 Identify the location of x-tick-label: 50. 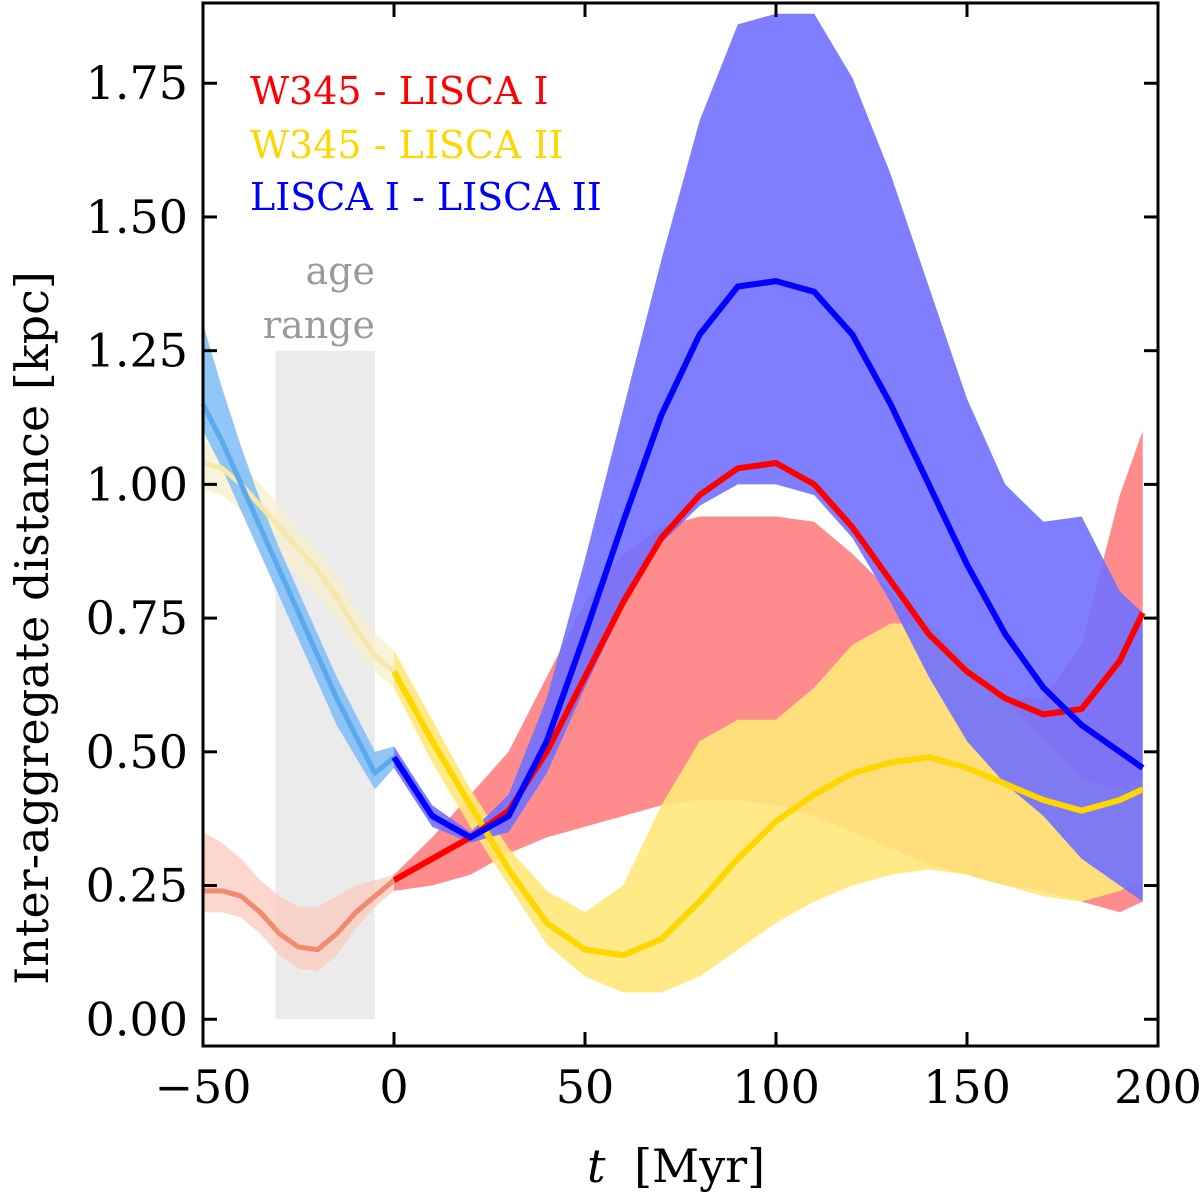
(585, 1087).